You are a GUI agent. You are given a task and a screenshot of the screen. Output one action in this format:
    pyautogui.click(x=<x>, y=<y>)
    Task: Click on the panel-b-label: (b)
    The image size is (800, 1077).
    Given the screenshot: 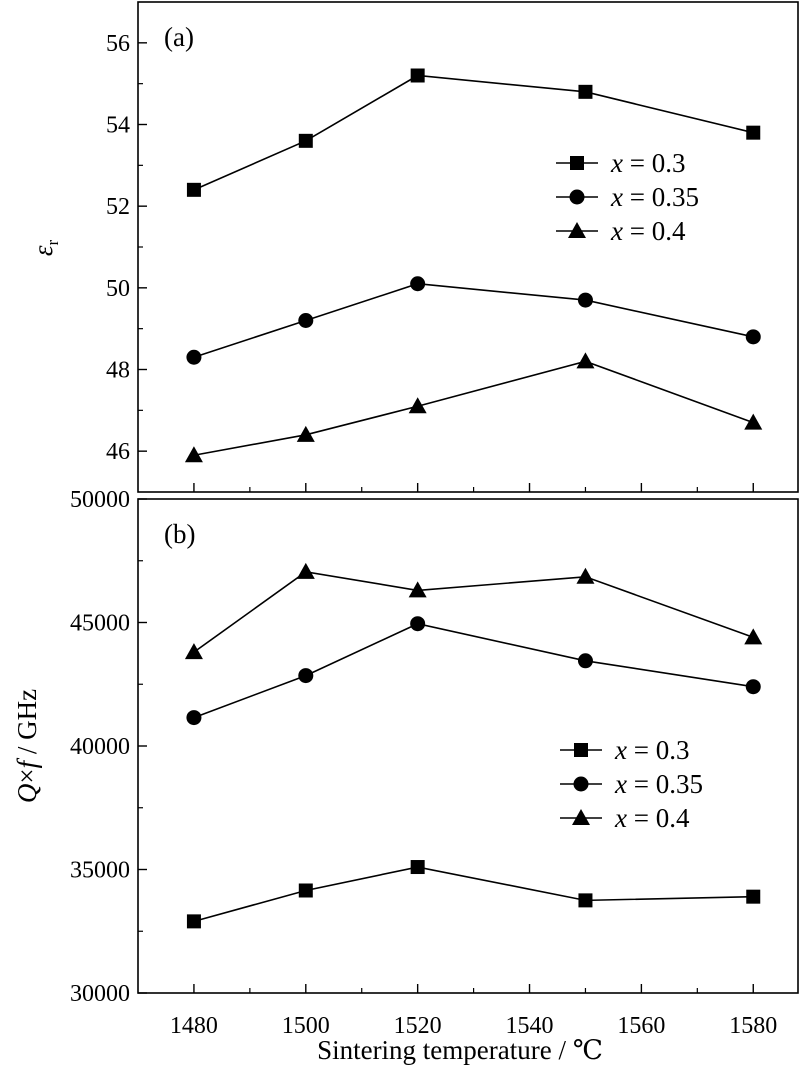 What is the action you would take?
    pyautogui.click(x=179, y=534)
    